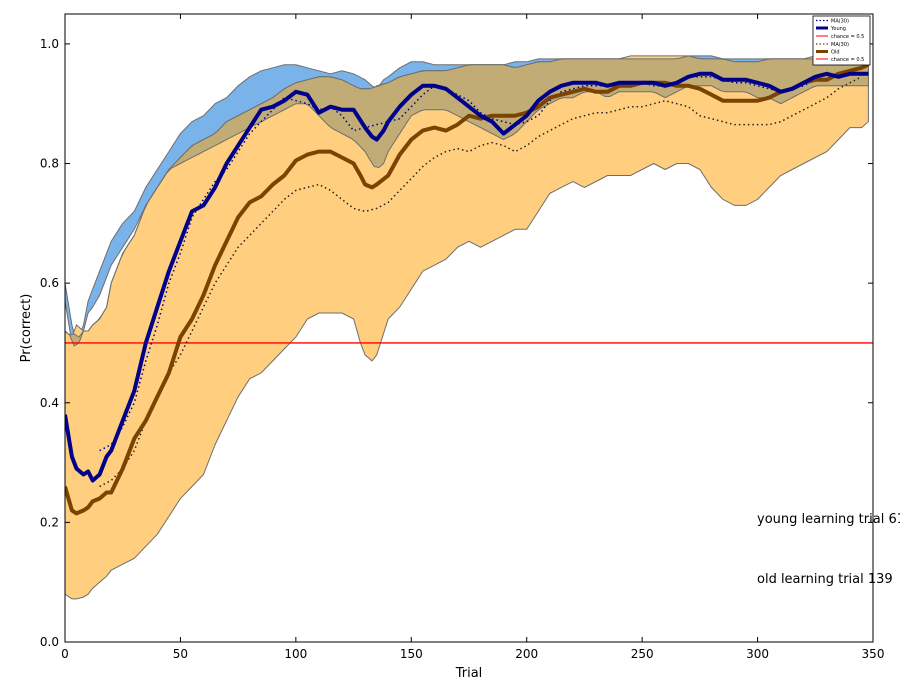 Image resolution: width=900 pixels, height=700 pixels. Describe the element at coordinates (838, 29) in the screenshot. I see `legend-label-young: Young` at that location.